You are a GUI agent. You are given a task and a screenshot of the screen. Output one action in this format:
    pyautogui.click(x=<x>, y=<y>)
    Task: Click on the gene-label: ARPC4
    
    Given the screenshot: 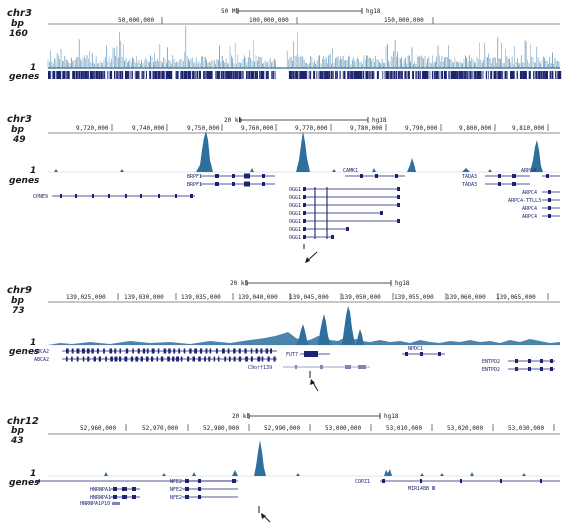 What is the action you would take?
    pyautogui.click(x=528, y=171)
    